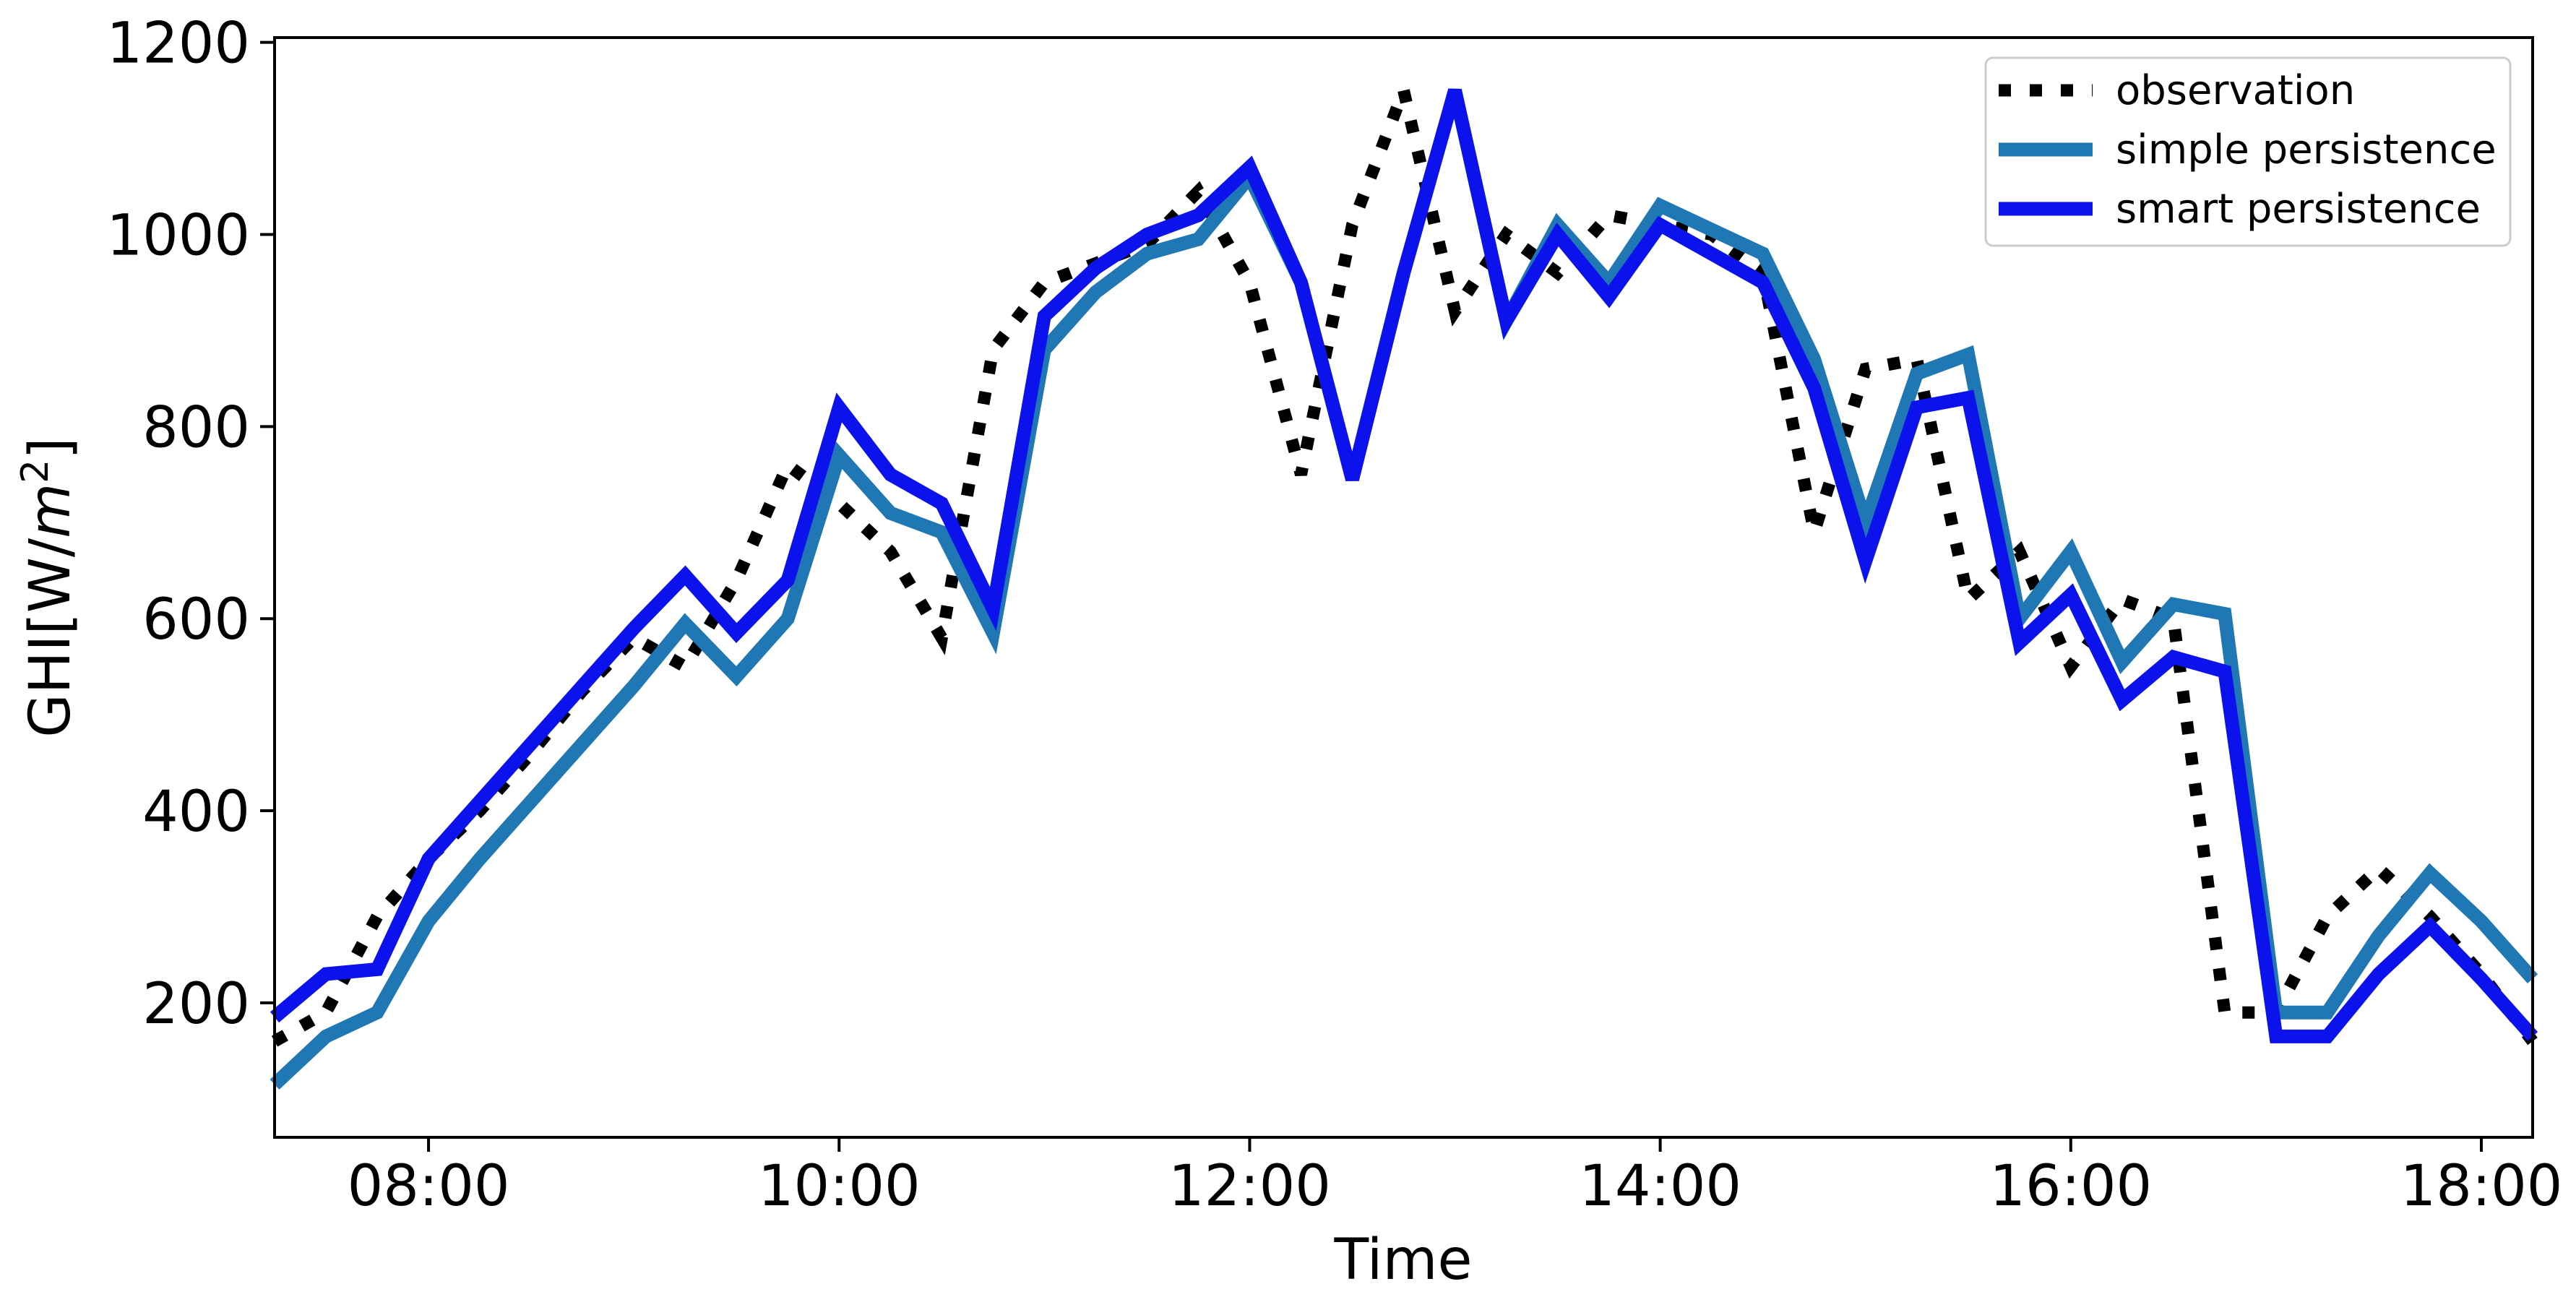 This screenshot has width=2576, height=1297. I want to click on y-tick-label: 200, so click(196, 1004).